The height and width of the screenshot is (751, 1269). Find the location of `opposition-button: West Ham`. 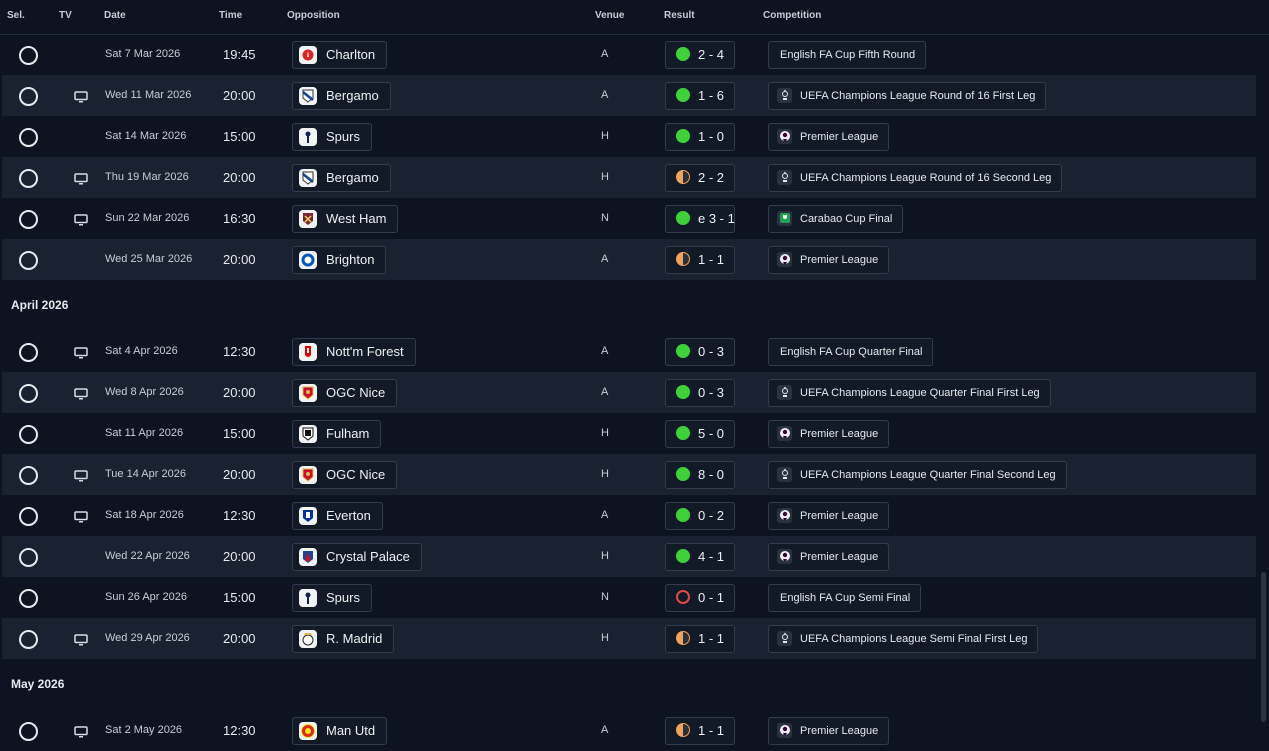

opposition-button: West Ham is located at coordinates (345, 218).